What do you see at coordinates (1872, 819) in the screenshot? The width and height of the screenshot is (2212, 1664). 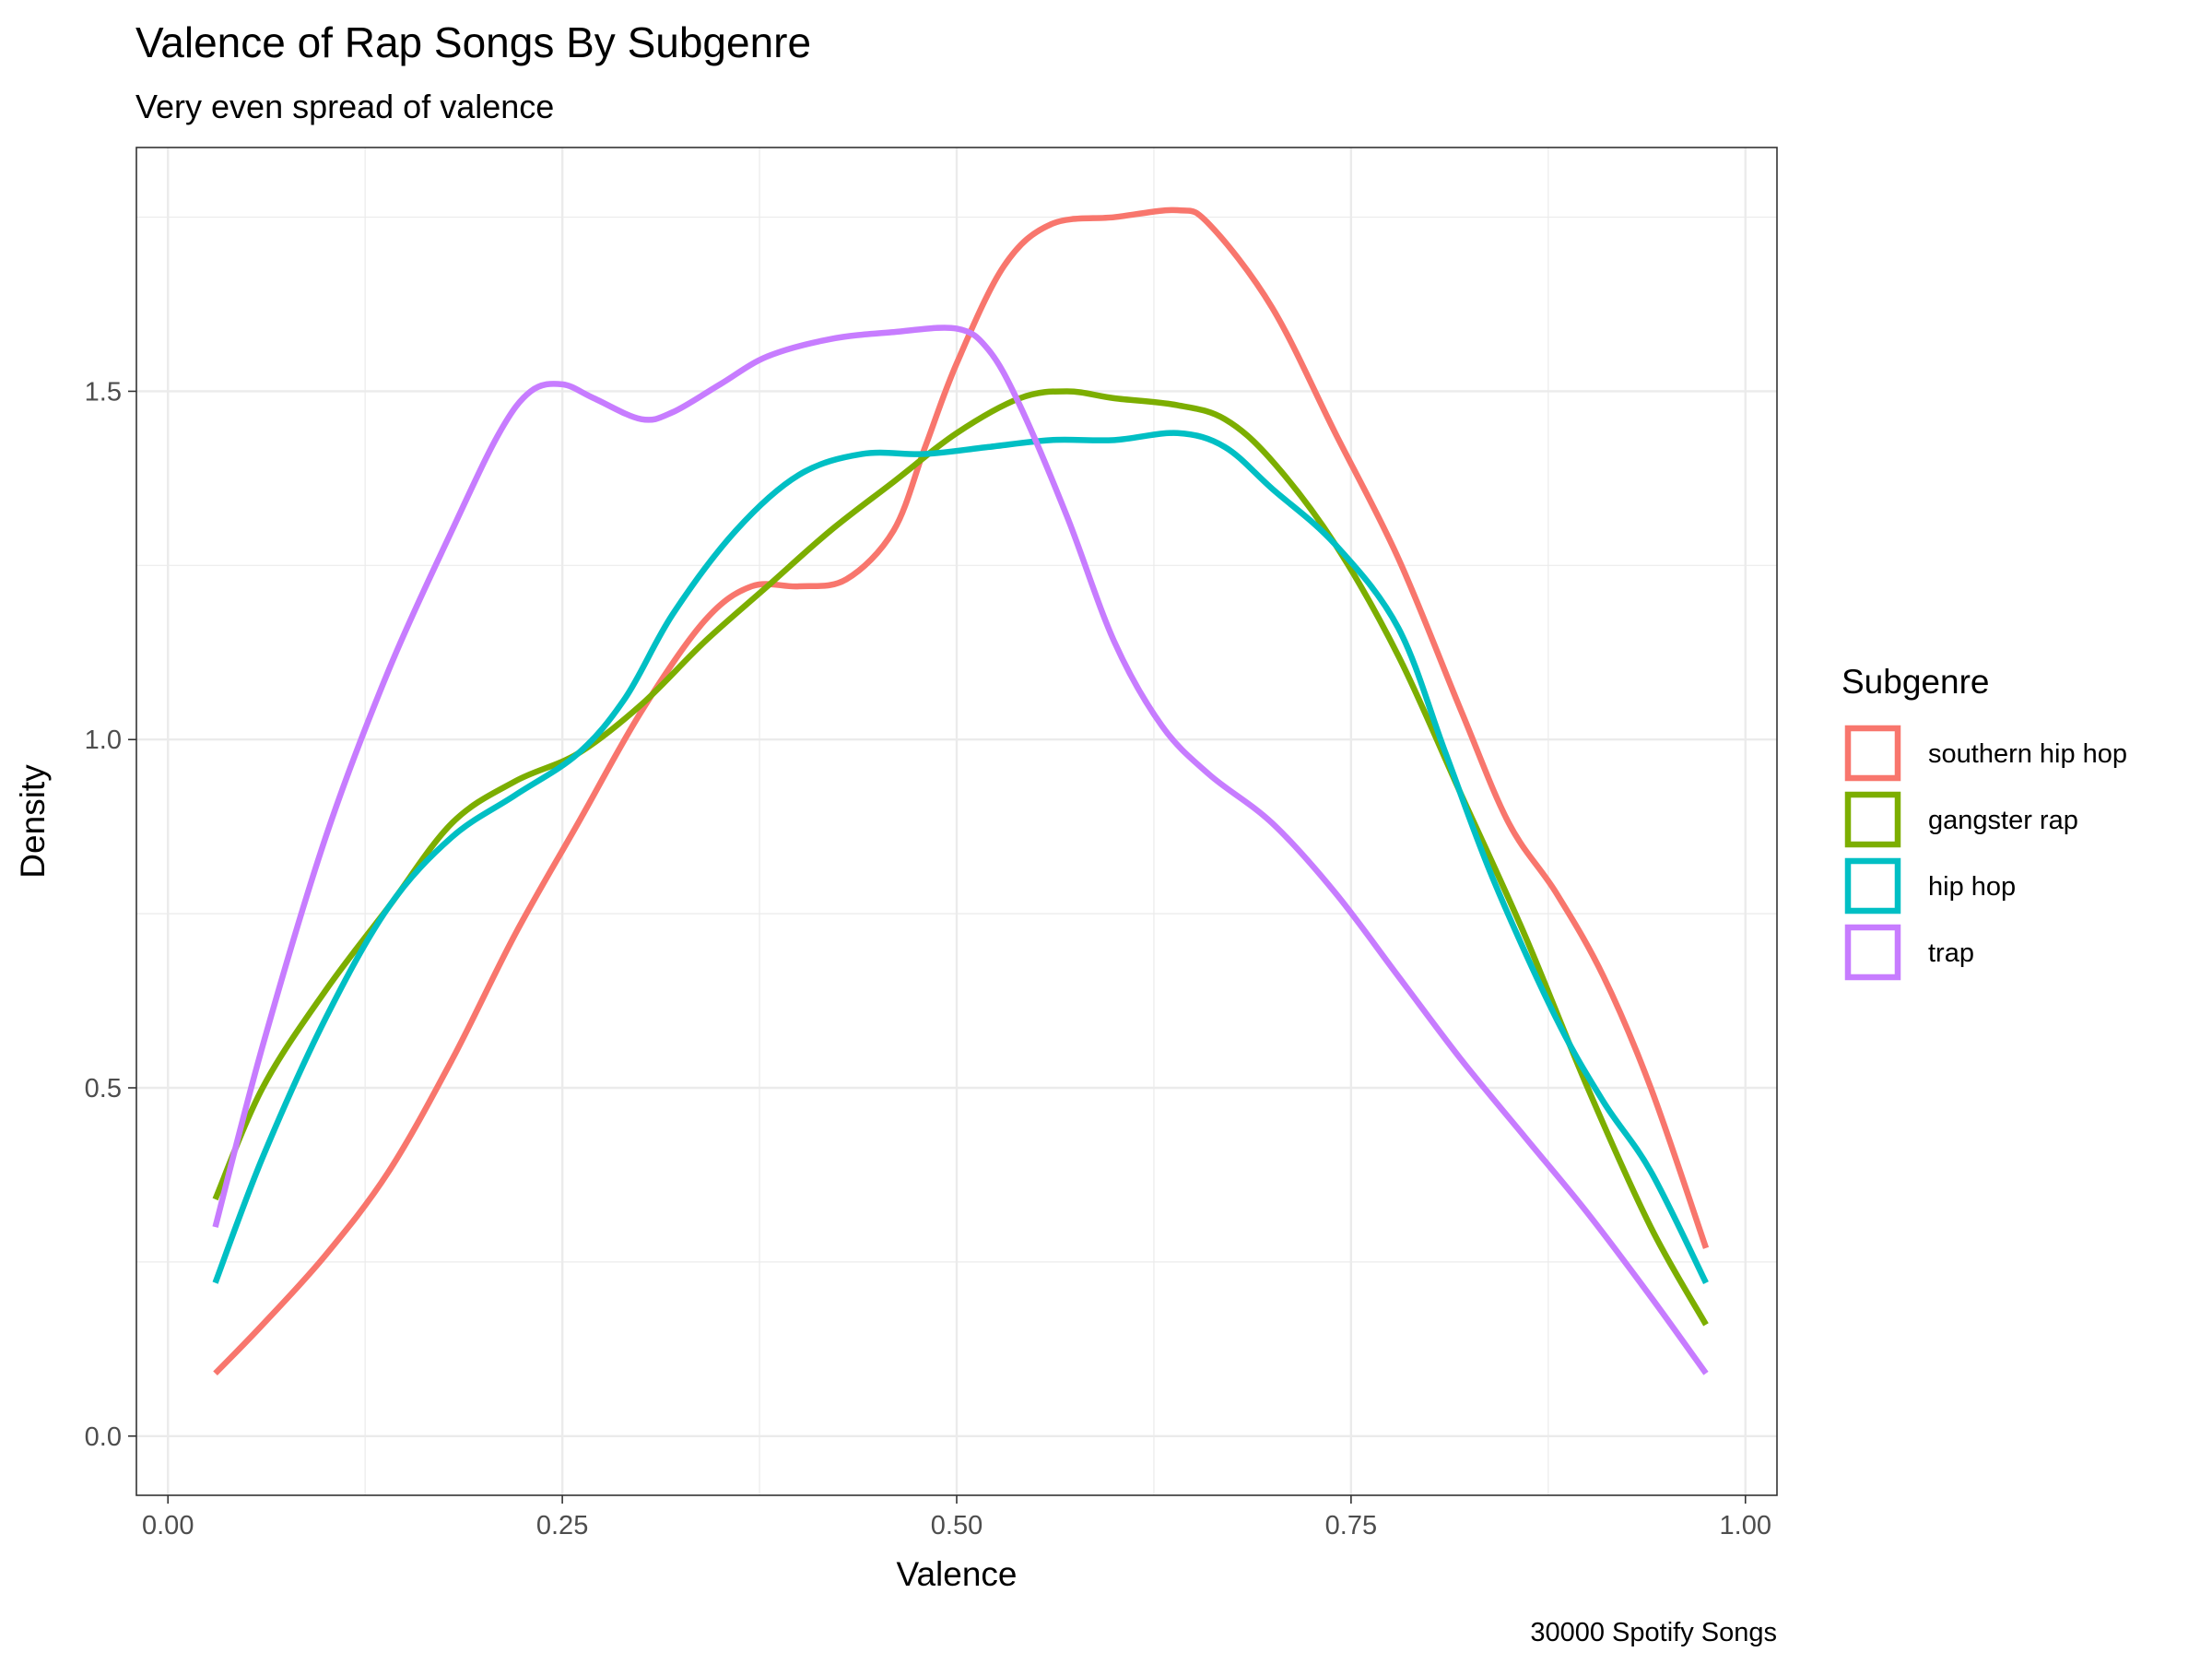 I see `legend-key-gangster-rap` at bounding box center [1872, 819].